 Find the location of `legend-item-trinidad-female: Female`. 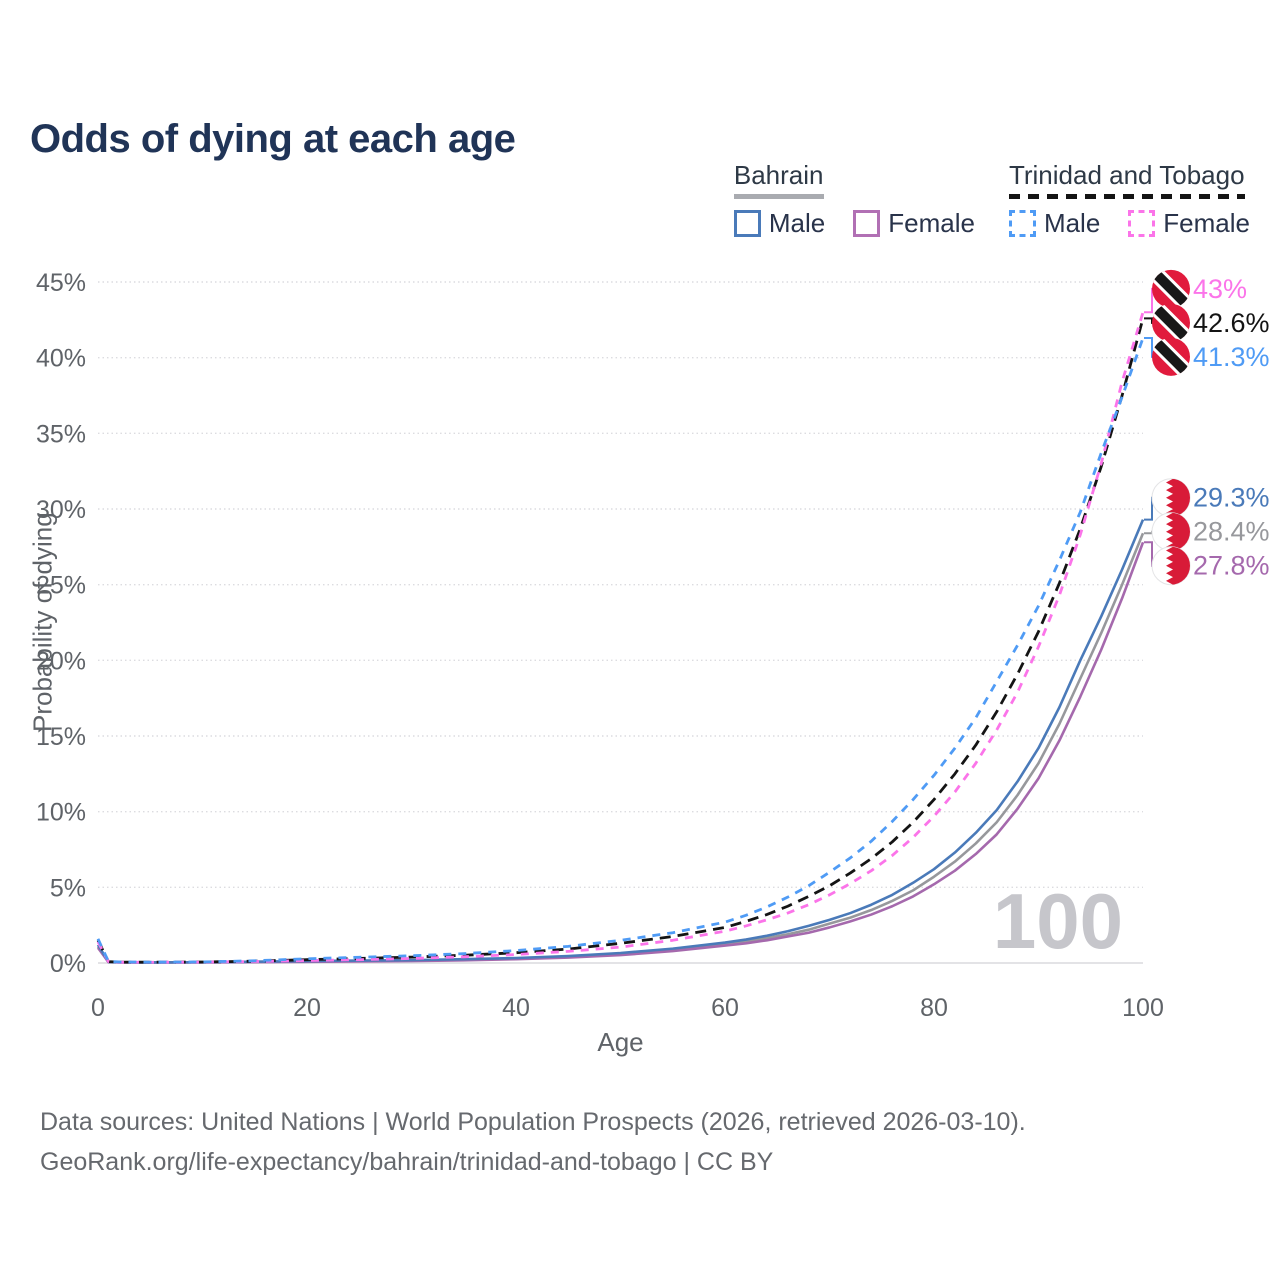

legend-item-trinidad-female: Female is located at coordinates (1189, 223).